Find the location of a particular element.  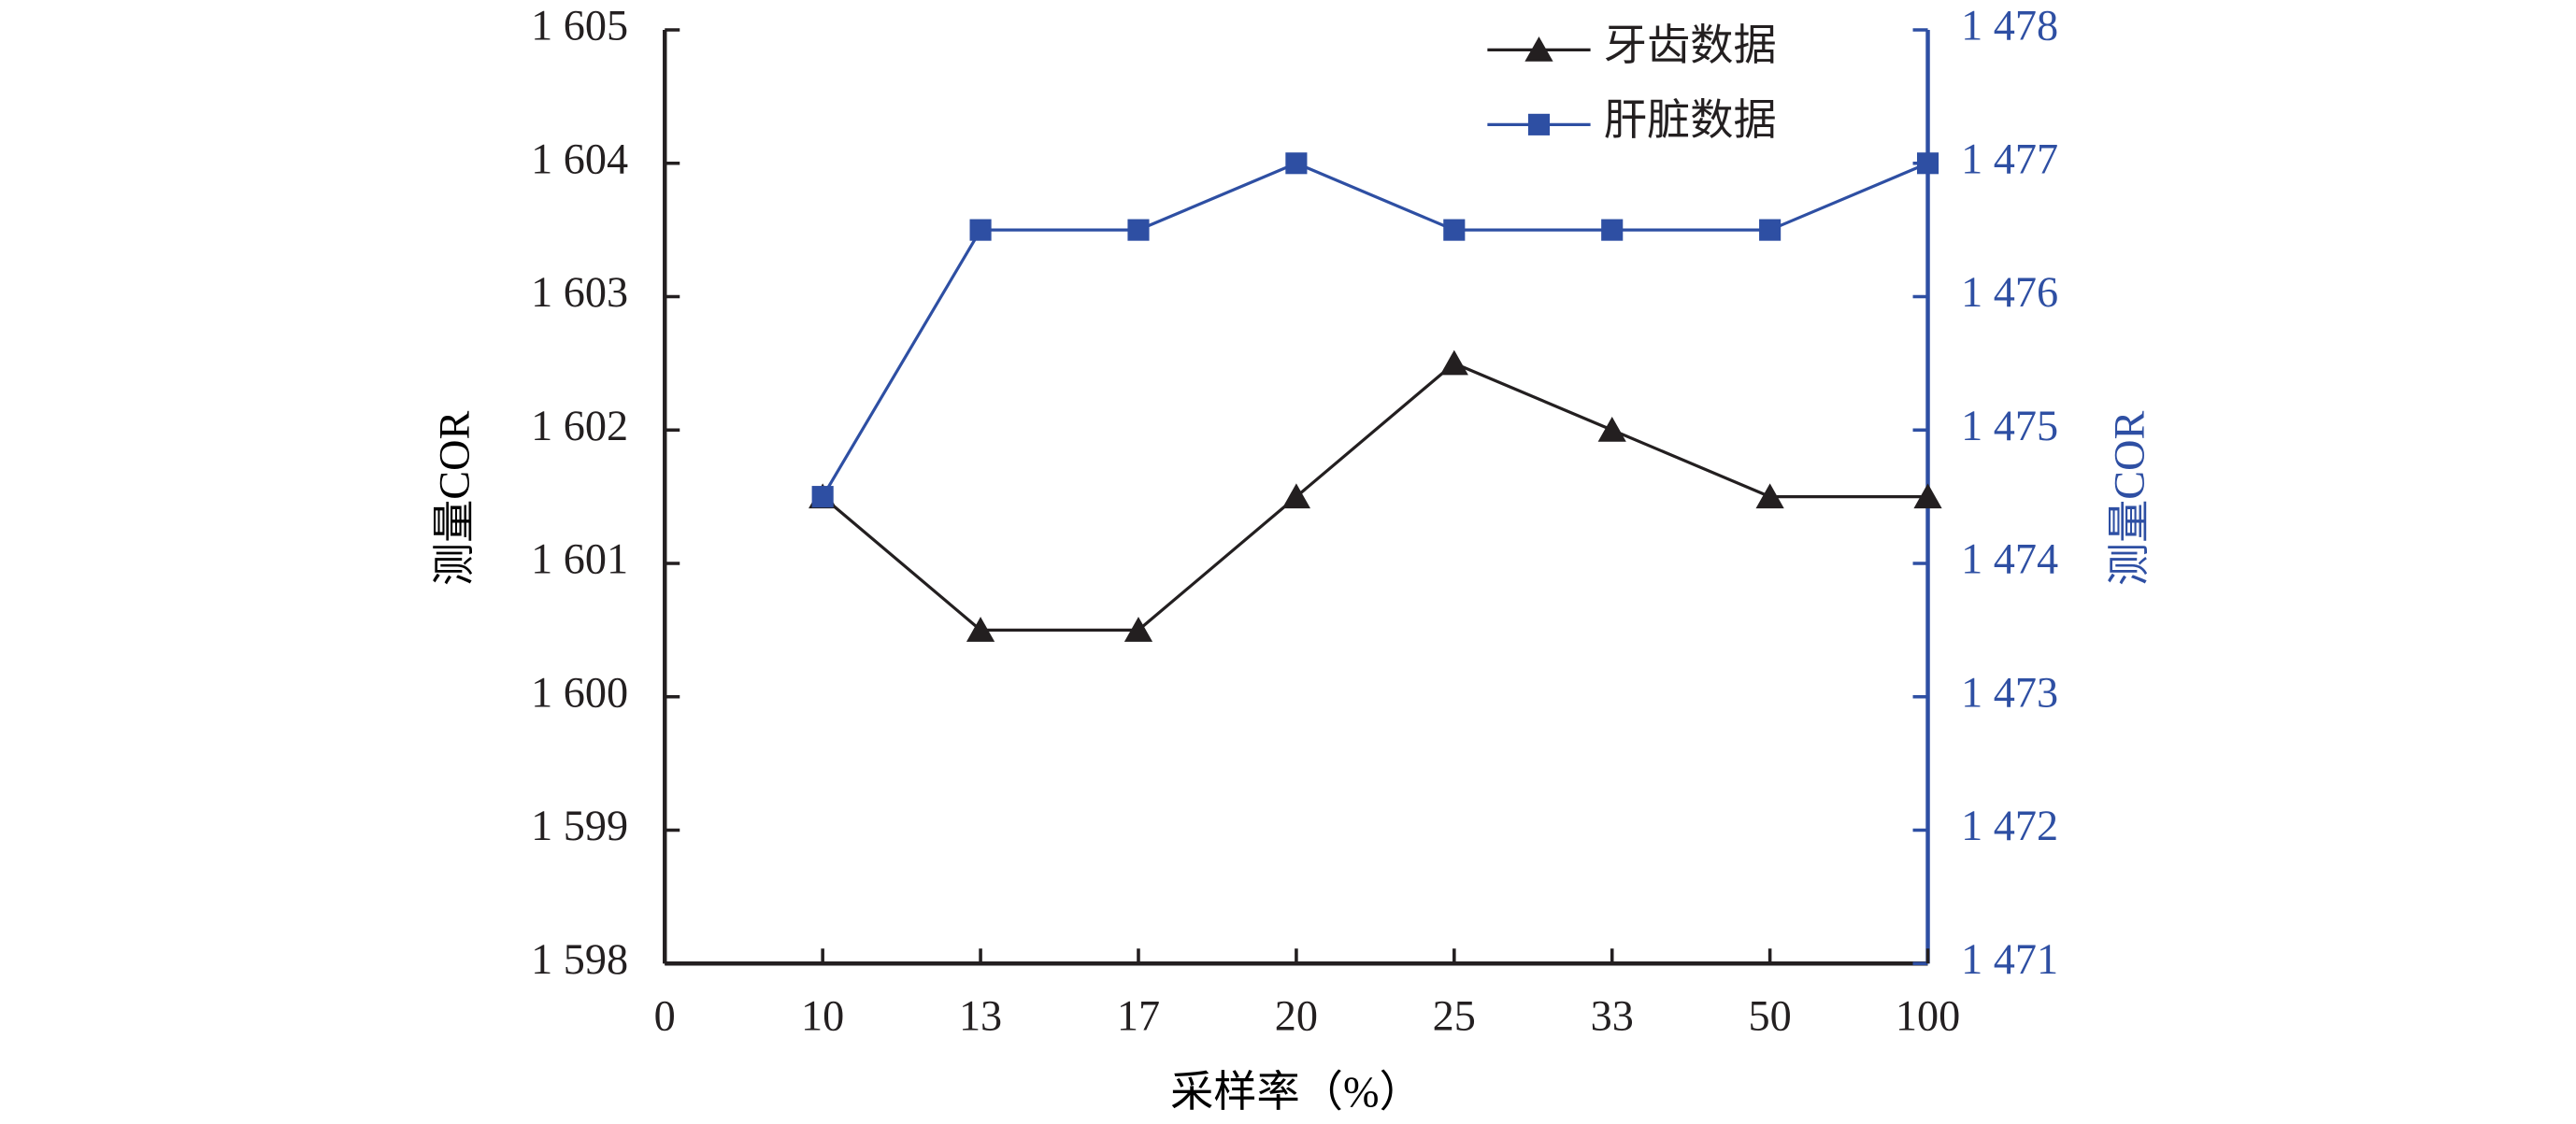

y2-tick-label: 1 474 is located at coordinates (2009, 559).